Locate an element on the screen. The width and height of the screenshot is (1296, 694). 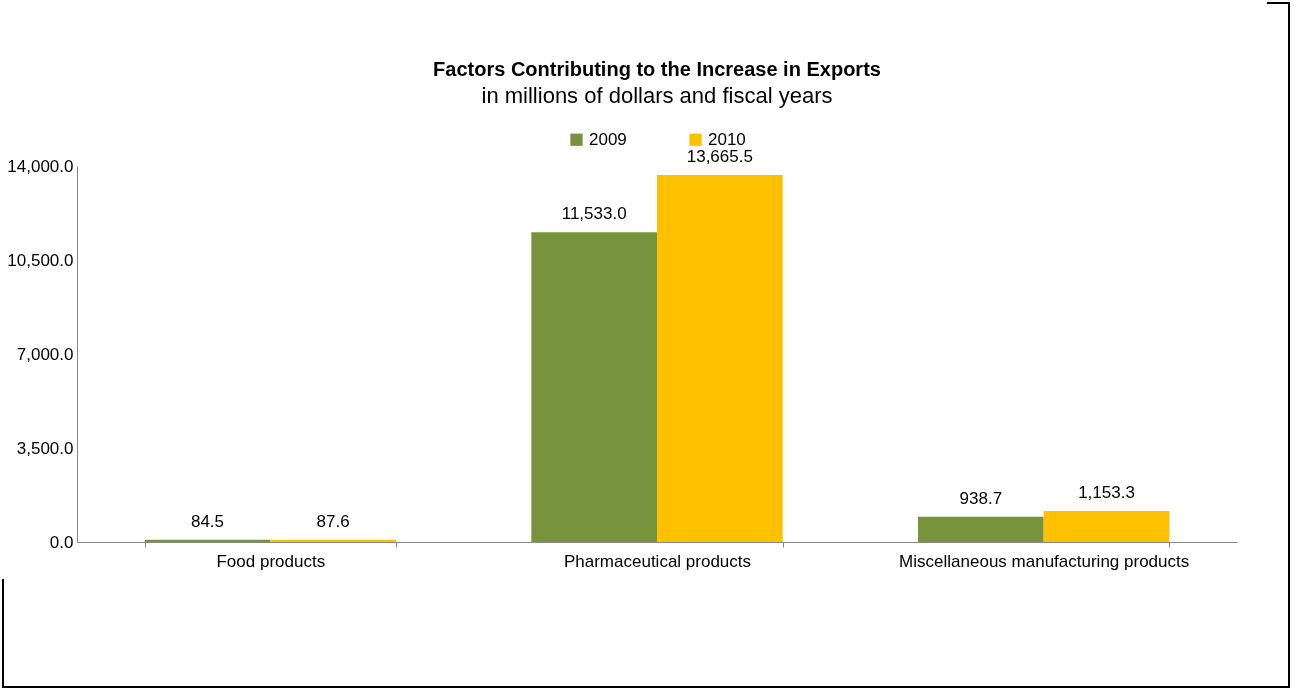
y-tick-label: 7,000.0 is located at coordinates (45, 354).